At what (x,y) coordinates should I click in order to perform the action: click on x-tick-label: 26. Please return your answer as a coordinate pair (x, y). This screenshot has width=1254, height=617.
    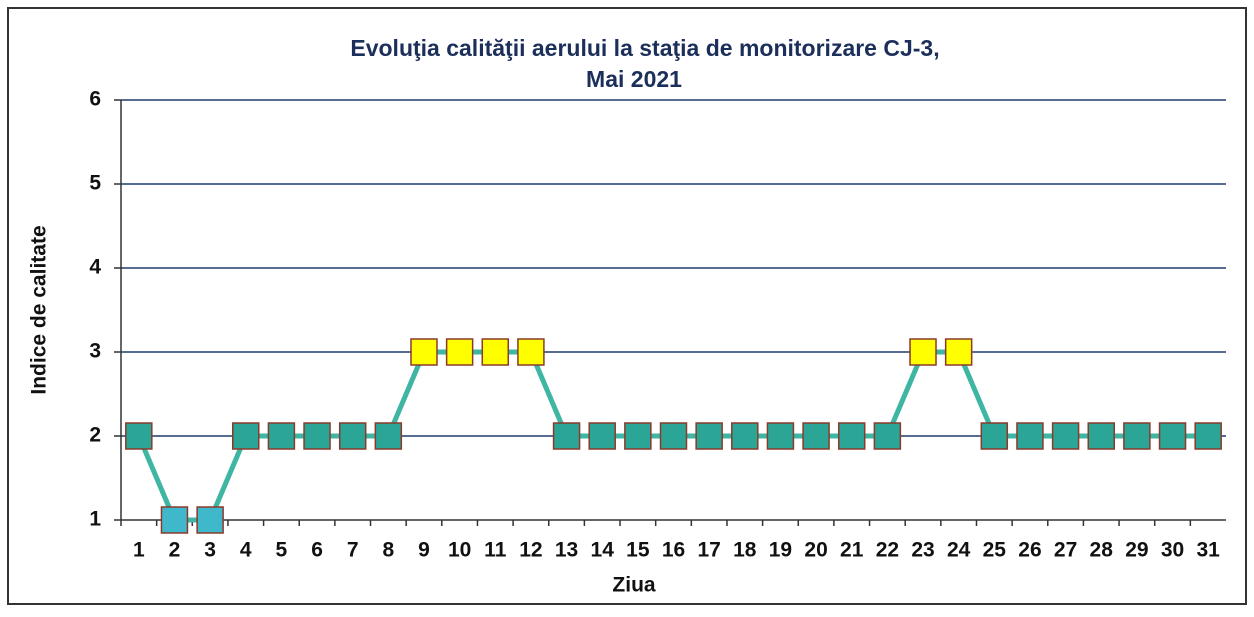
    Looking at the image, I should click on (1029, 550).